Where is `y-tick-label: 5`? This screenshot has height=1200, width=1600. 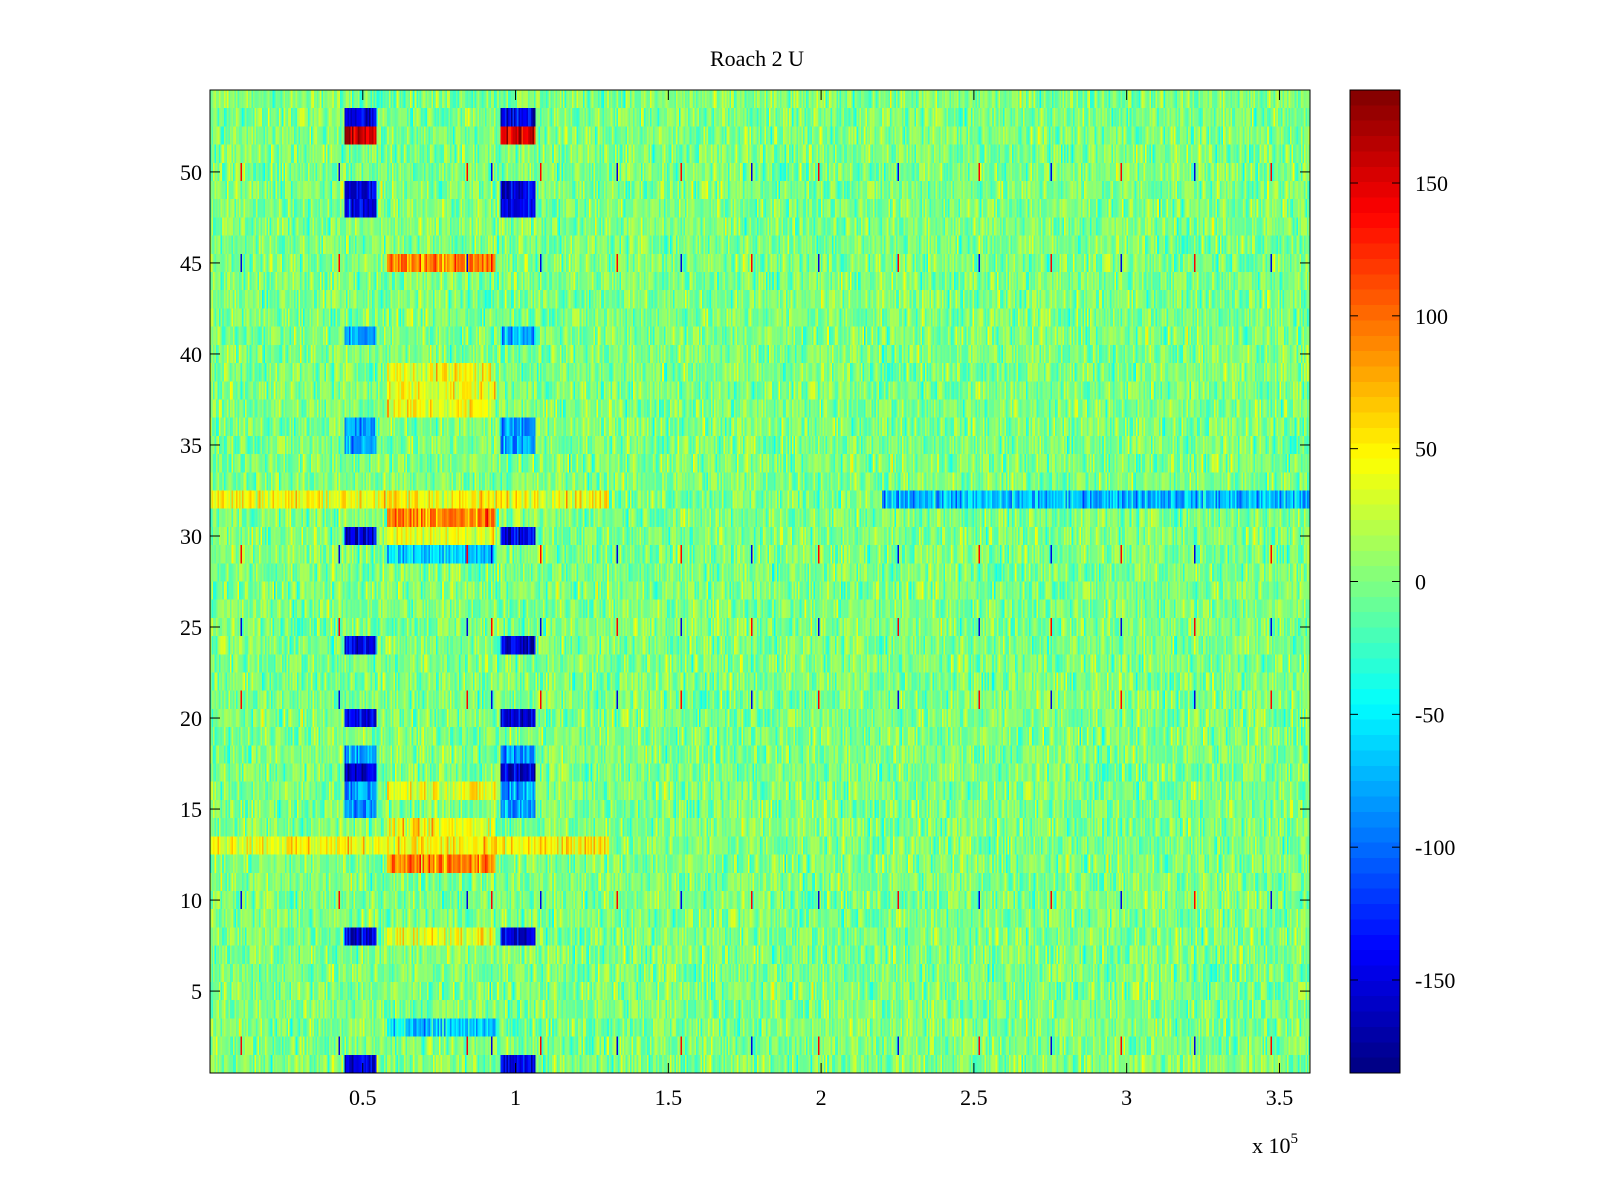 y-tick-label: 5 is located at coordinates (196, 991).